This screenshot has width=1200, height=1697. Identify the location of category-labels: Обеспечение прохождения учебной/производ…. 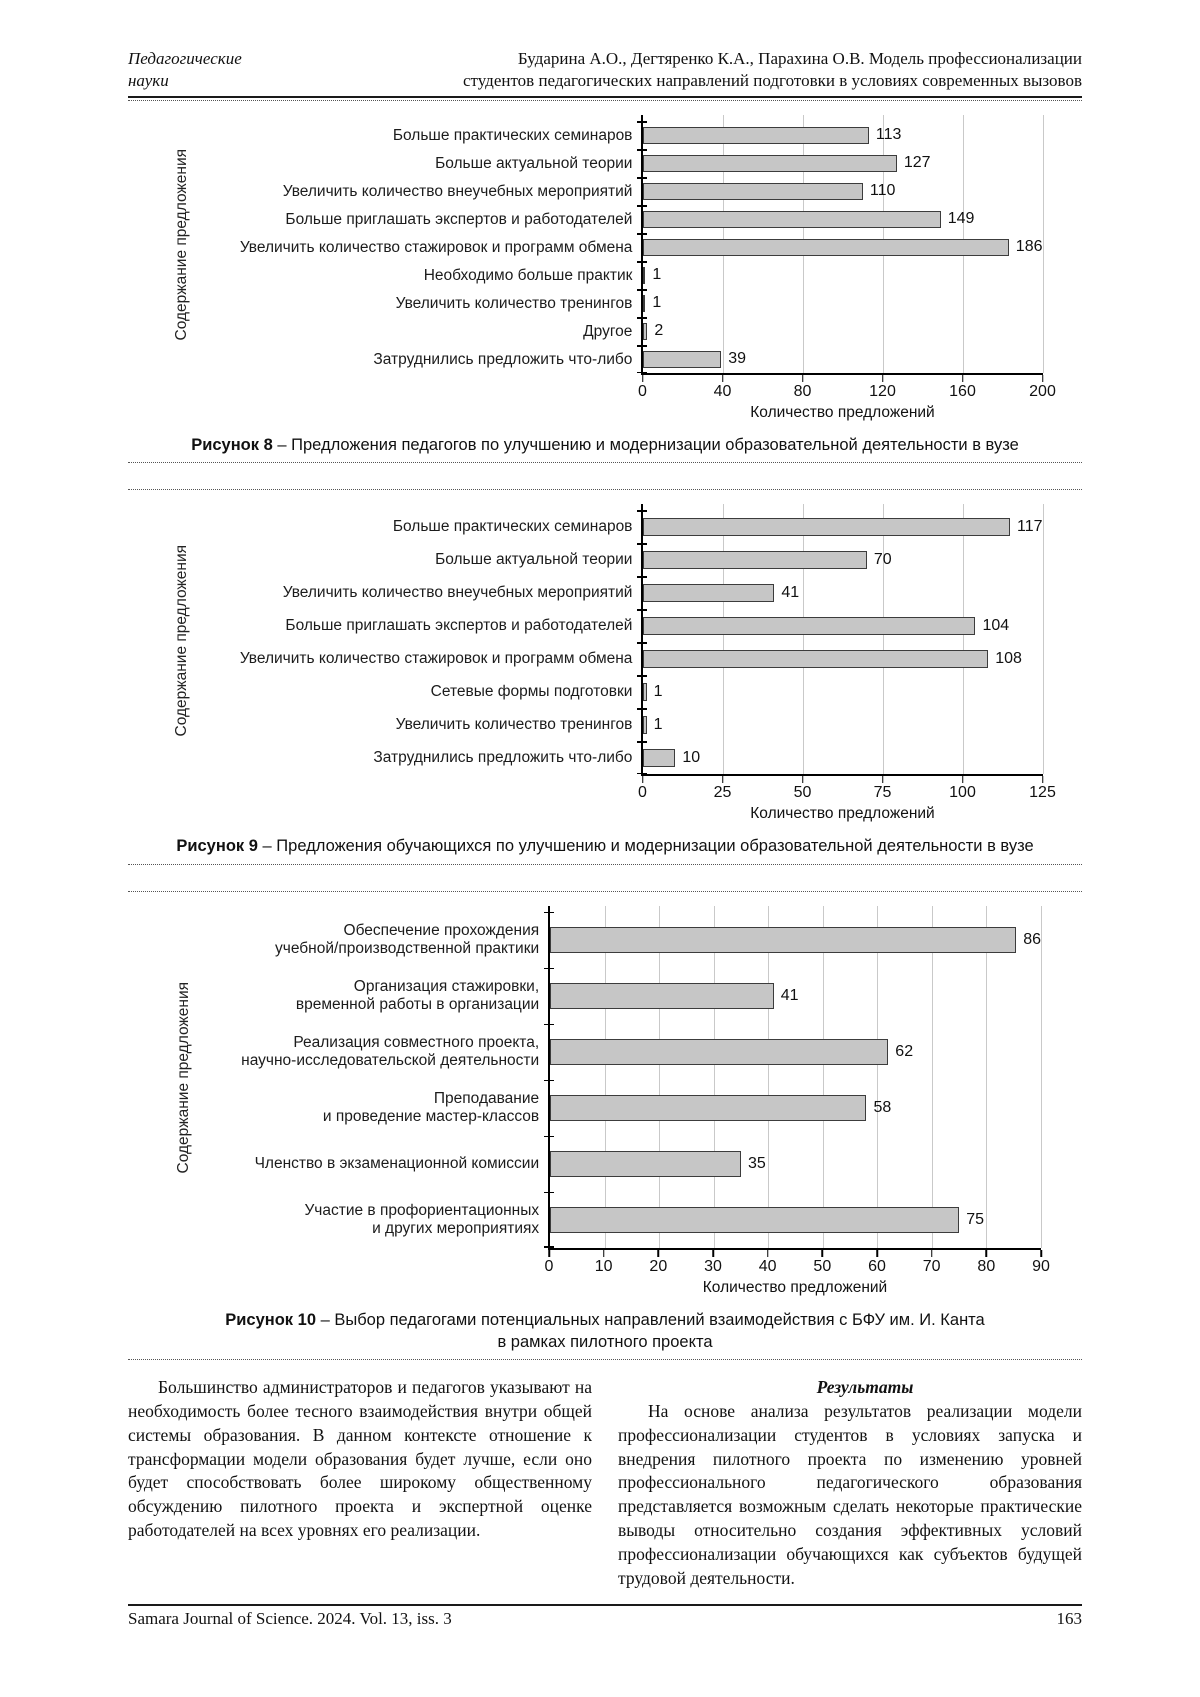
(373, 1078).